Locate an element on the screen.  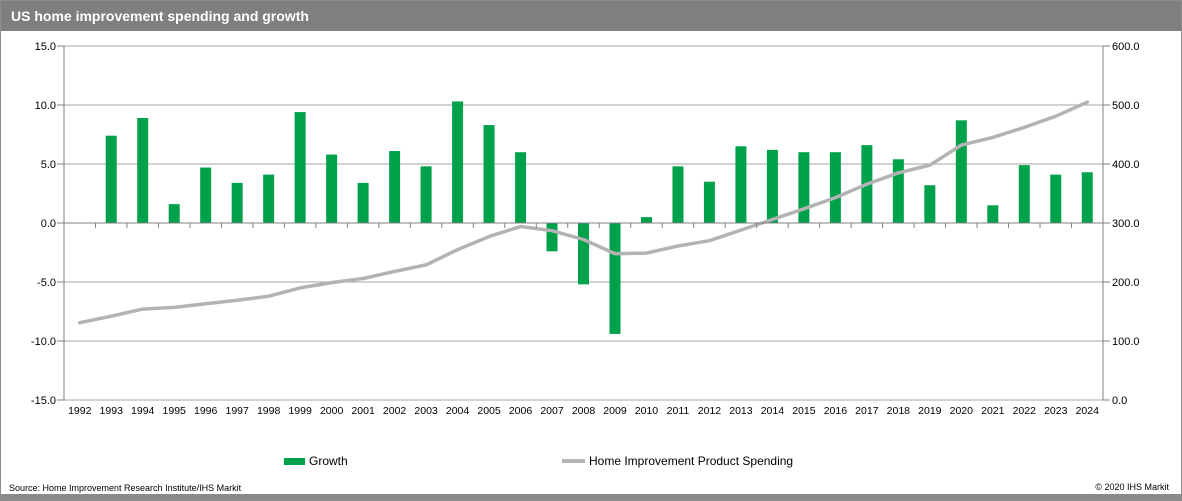
growth-bar-2020 is located at coordinates (961, 171).